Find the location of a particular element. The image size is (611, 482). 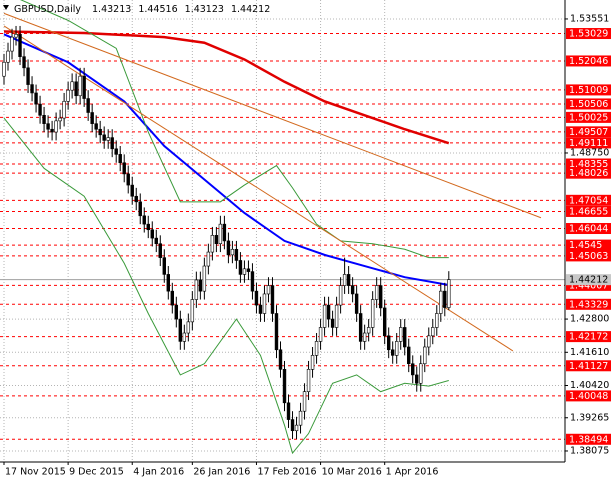

level-label: 1.42172 is located at coordinates (588, 337).